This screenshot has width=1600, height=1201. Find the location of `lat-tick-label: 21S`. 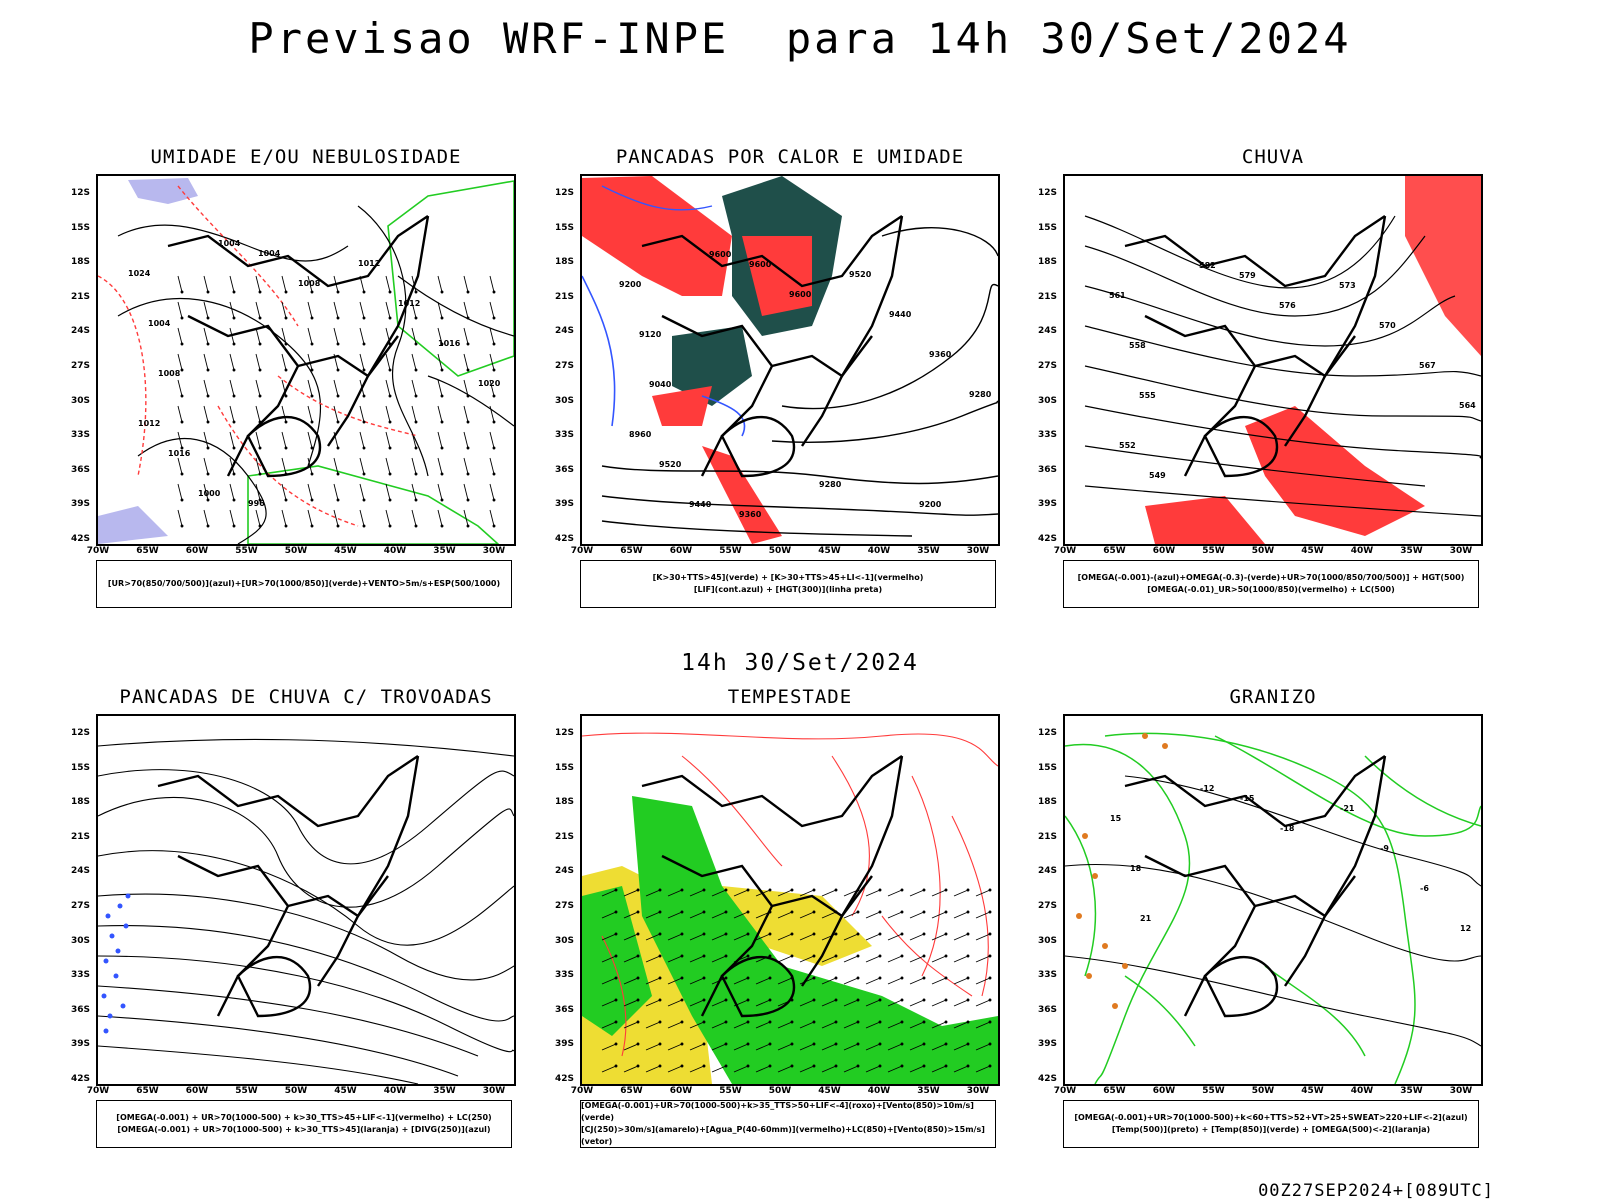

lat-tick-label: 21S is located at coordinates (1047, 836).